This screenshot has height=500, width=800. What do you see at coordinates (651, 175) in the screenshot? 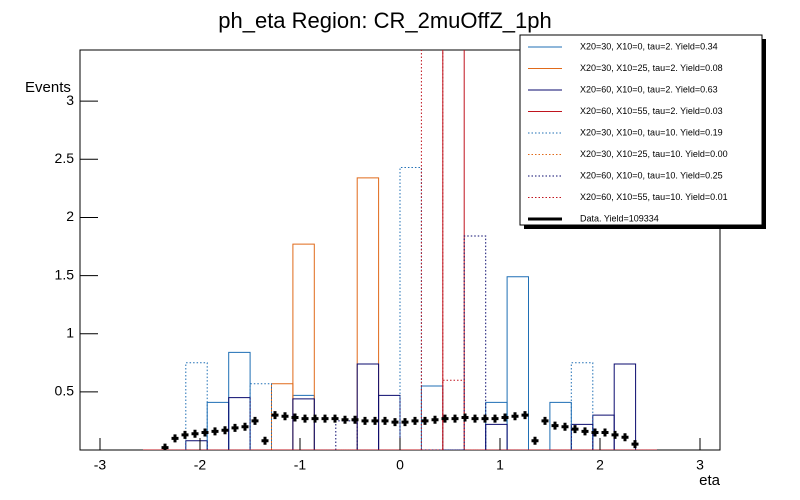
I see `legend-label: X20=60, X10=0, tau=10. Yield=0.25` at bounding box center [651, 175].